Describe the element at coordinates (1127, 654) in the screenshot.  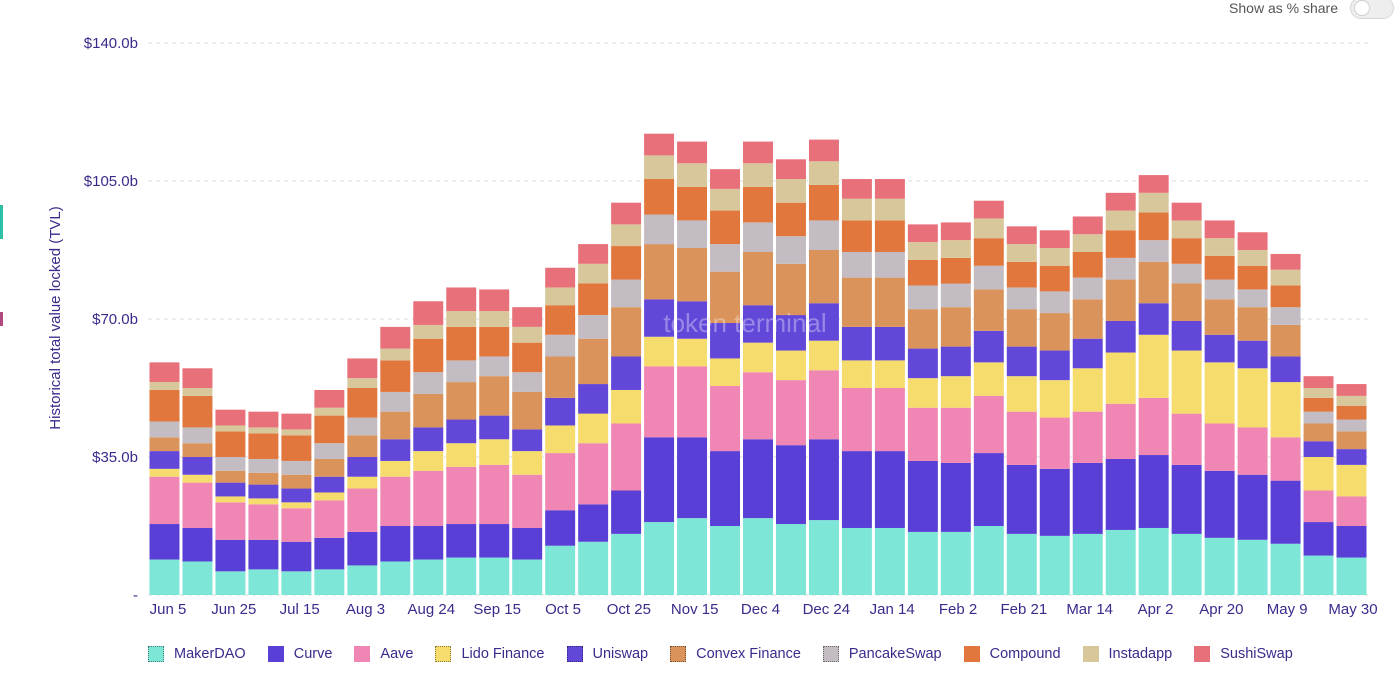
I see `legend-item: Instadapp` at that location.